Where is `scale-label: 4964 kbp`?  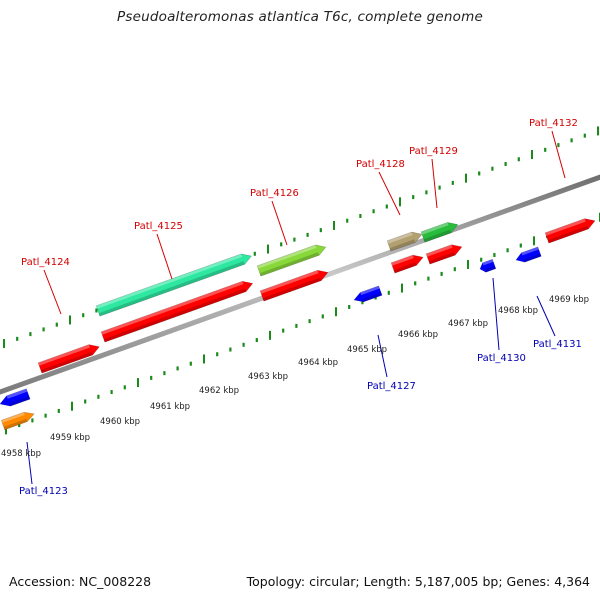 scale-label: 4964 kbp is located at coordinates (318, 363).